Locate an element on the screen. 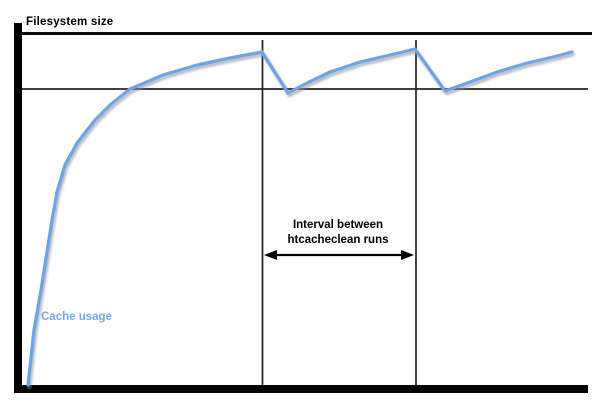 This screenshot has height=406, width=600. y-axis is located at coordinates (18, 208).